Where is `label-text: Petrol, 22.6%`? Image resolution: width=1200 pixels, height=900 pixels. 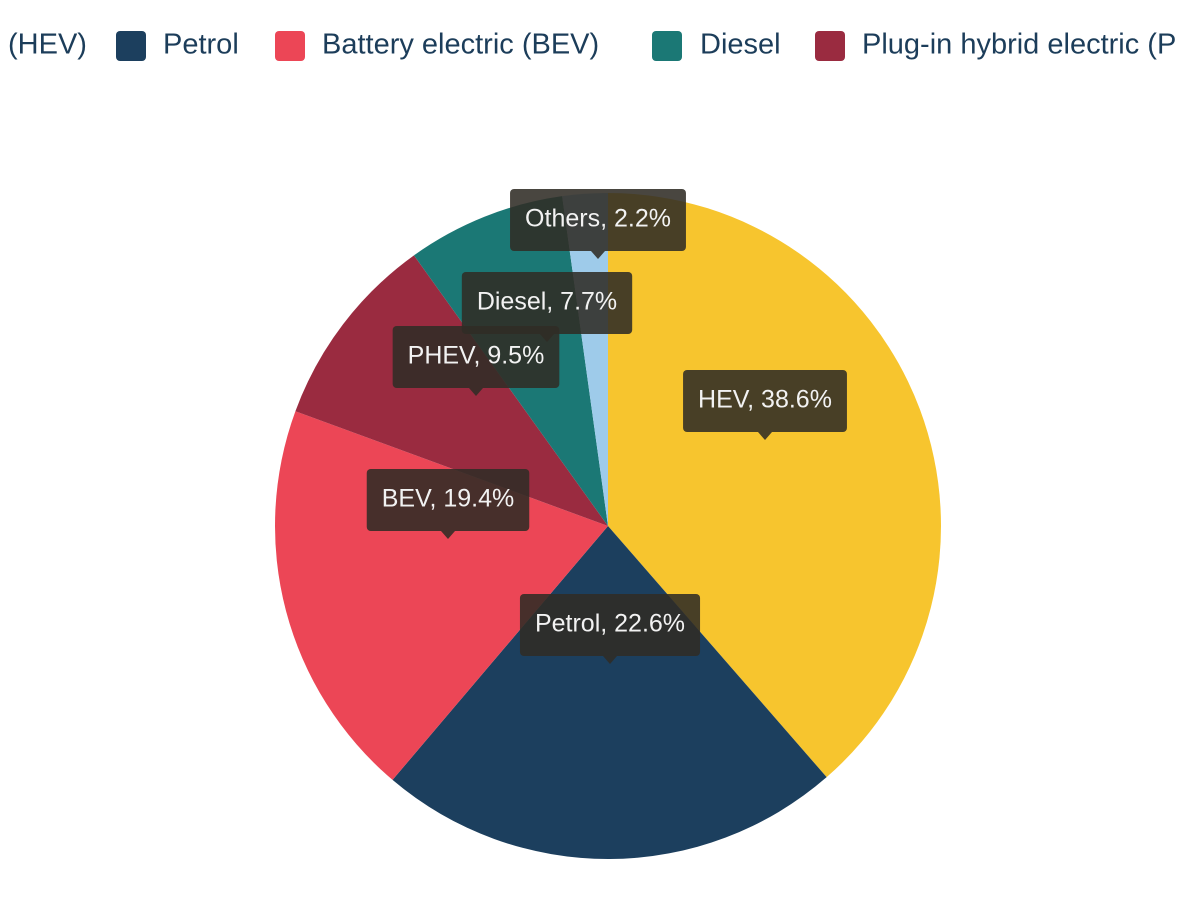
label-text: Petrol, 22.6% is located at coordinates (610, 624).